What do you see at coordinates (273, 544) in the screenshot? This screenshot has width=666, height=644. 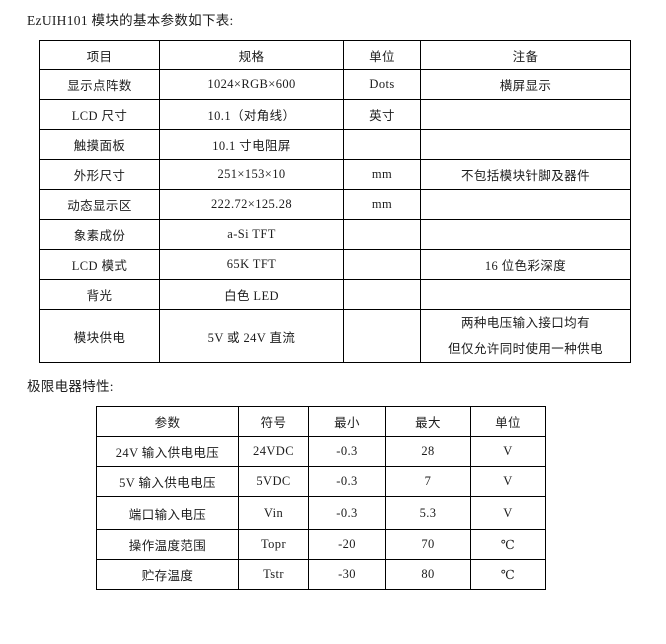 I see `cell-symbol: Topr` at bounding box center [273, 544].